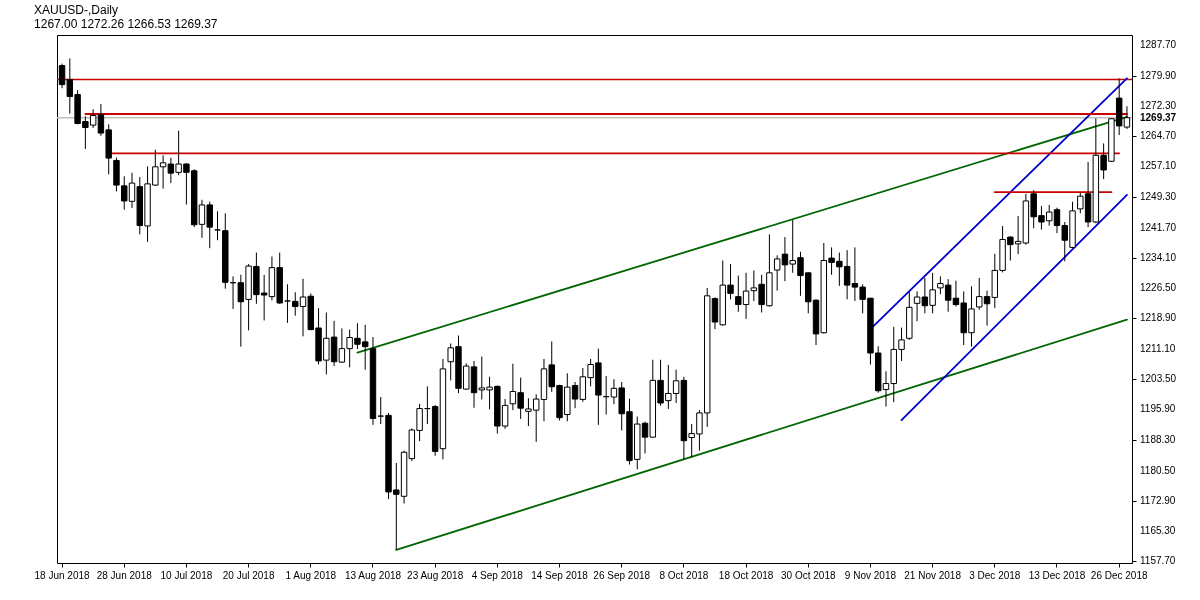 The image size is (1200, 600). I want to click on y-tick-label: 1234.10, so click(1158, 257).